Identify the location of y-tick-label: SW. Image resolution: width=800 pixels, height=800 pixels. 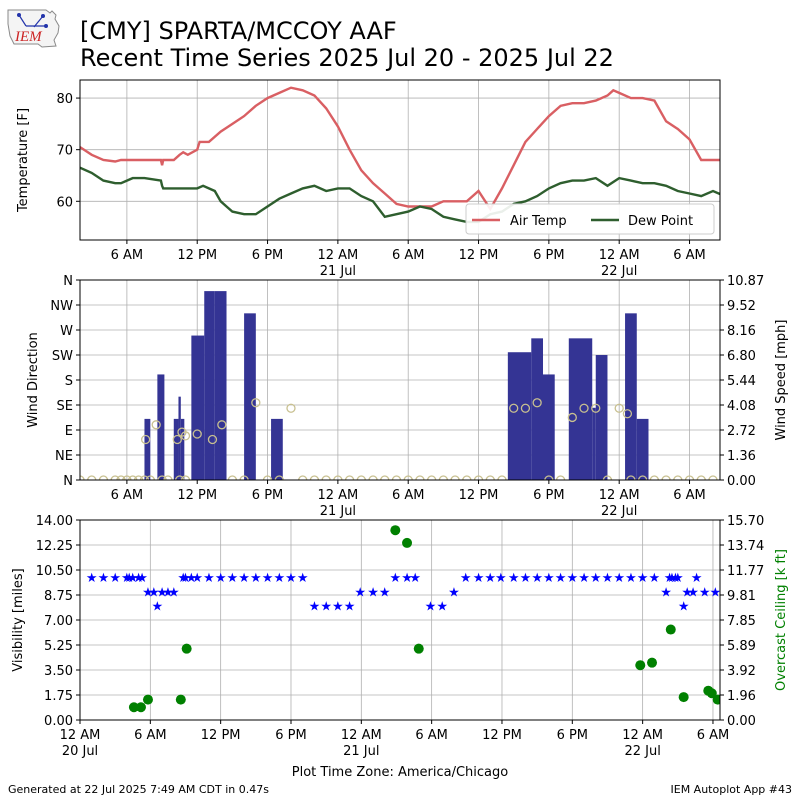
(62, 356).